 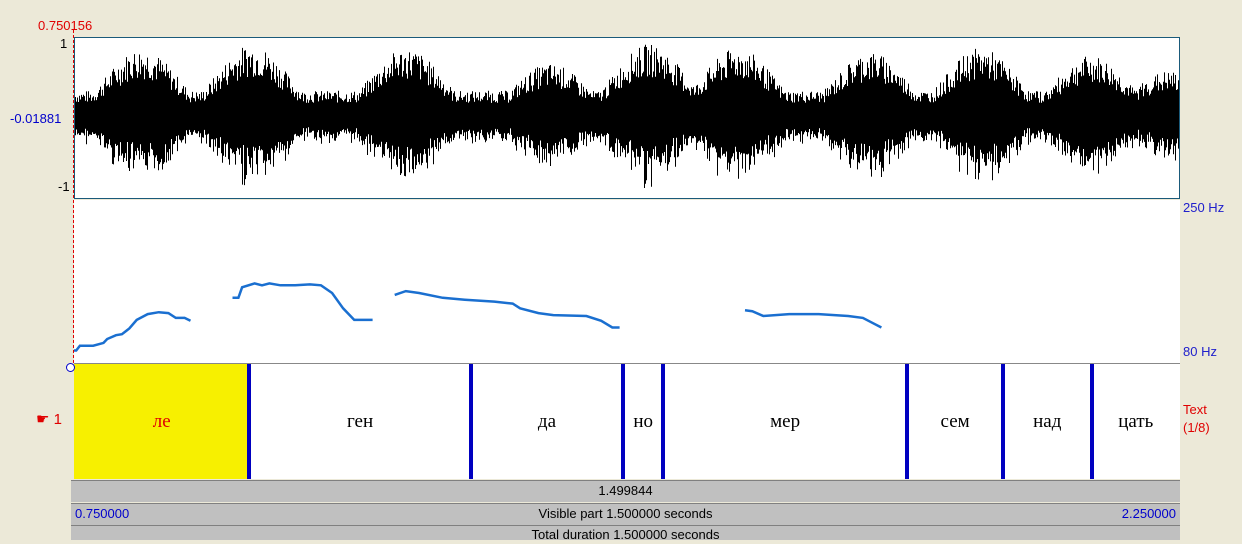 I want to click on tier-interval-text: цать, so click(x=1136, y=421).